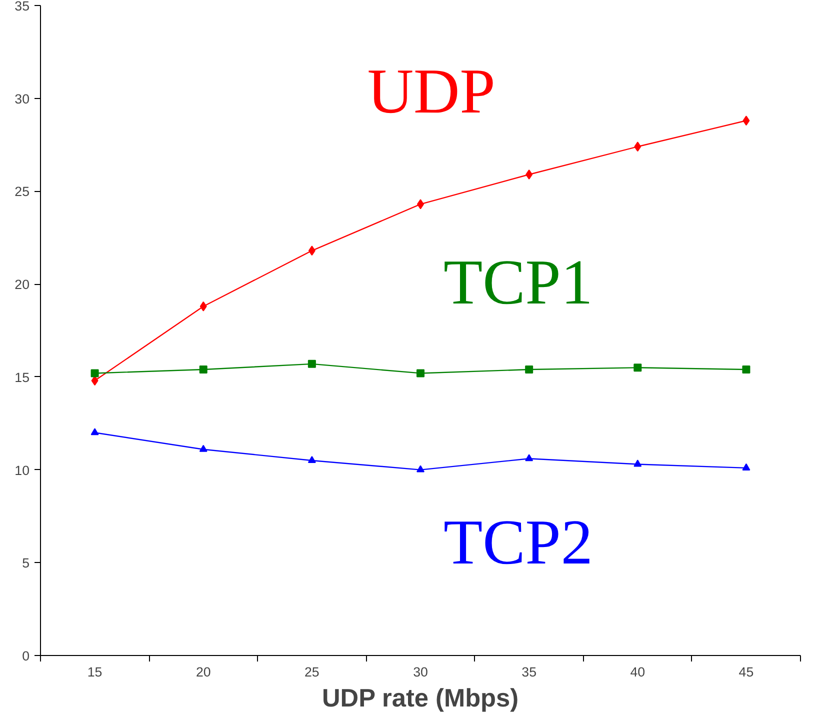 Image resolution: width=815 pixels, height=723 pixels. What do you see at coordinates (746, 672) in the screenshot?
I see `x-tick-label: 45` at bounding box center [746, 672].